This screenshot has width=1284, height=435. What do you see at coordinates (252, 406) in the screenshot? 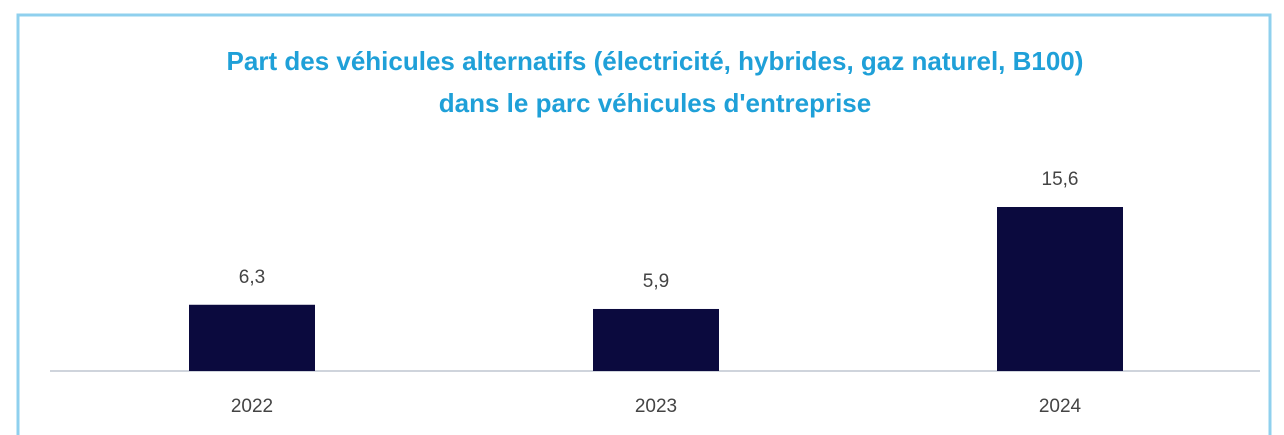
I see `x-tick-label: 2022` at bounding box center [252, 406].